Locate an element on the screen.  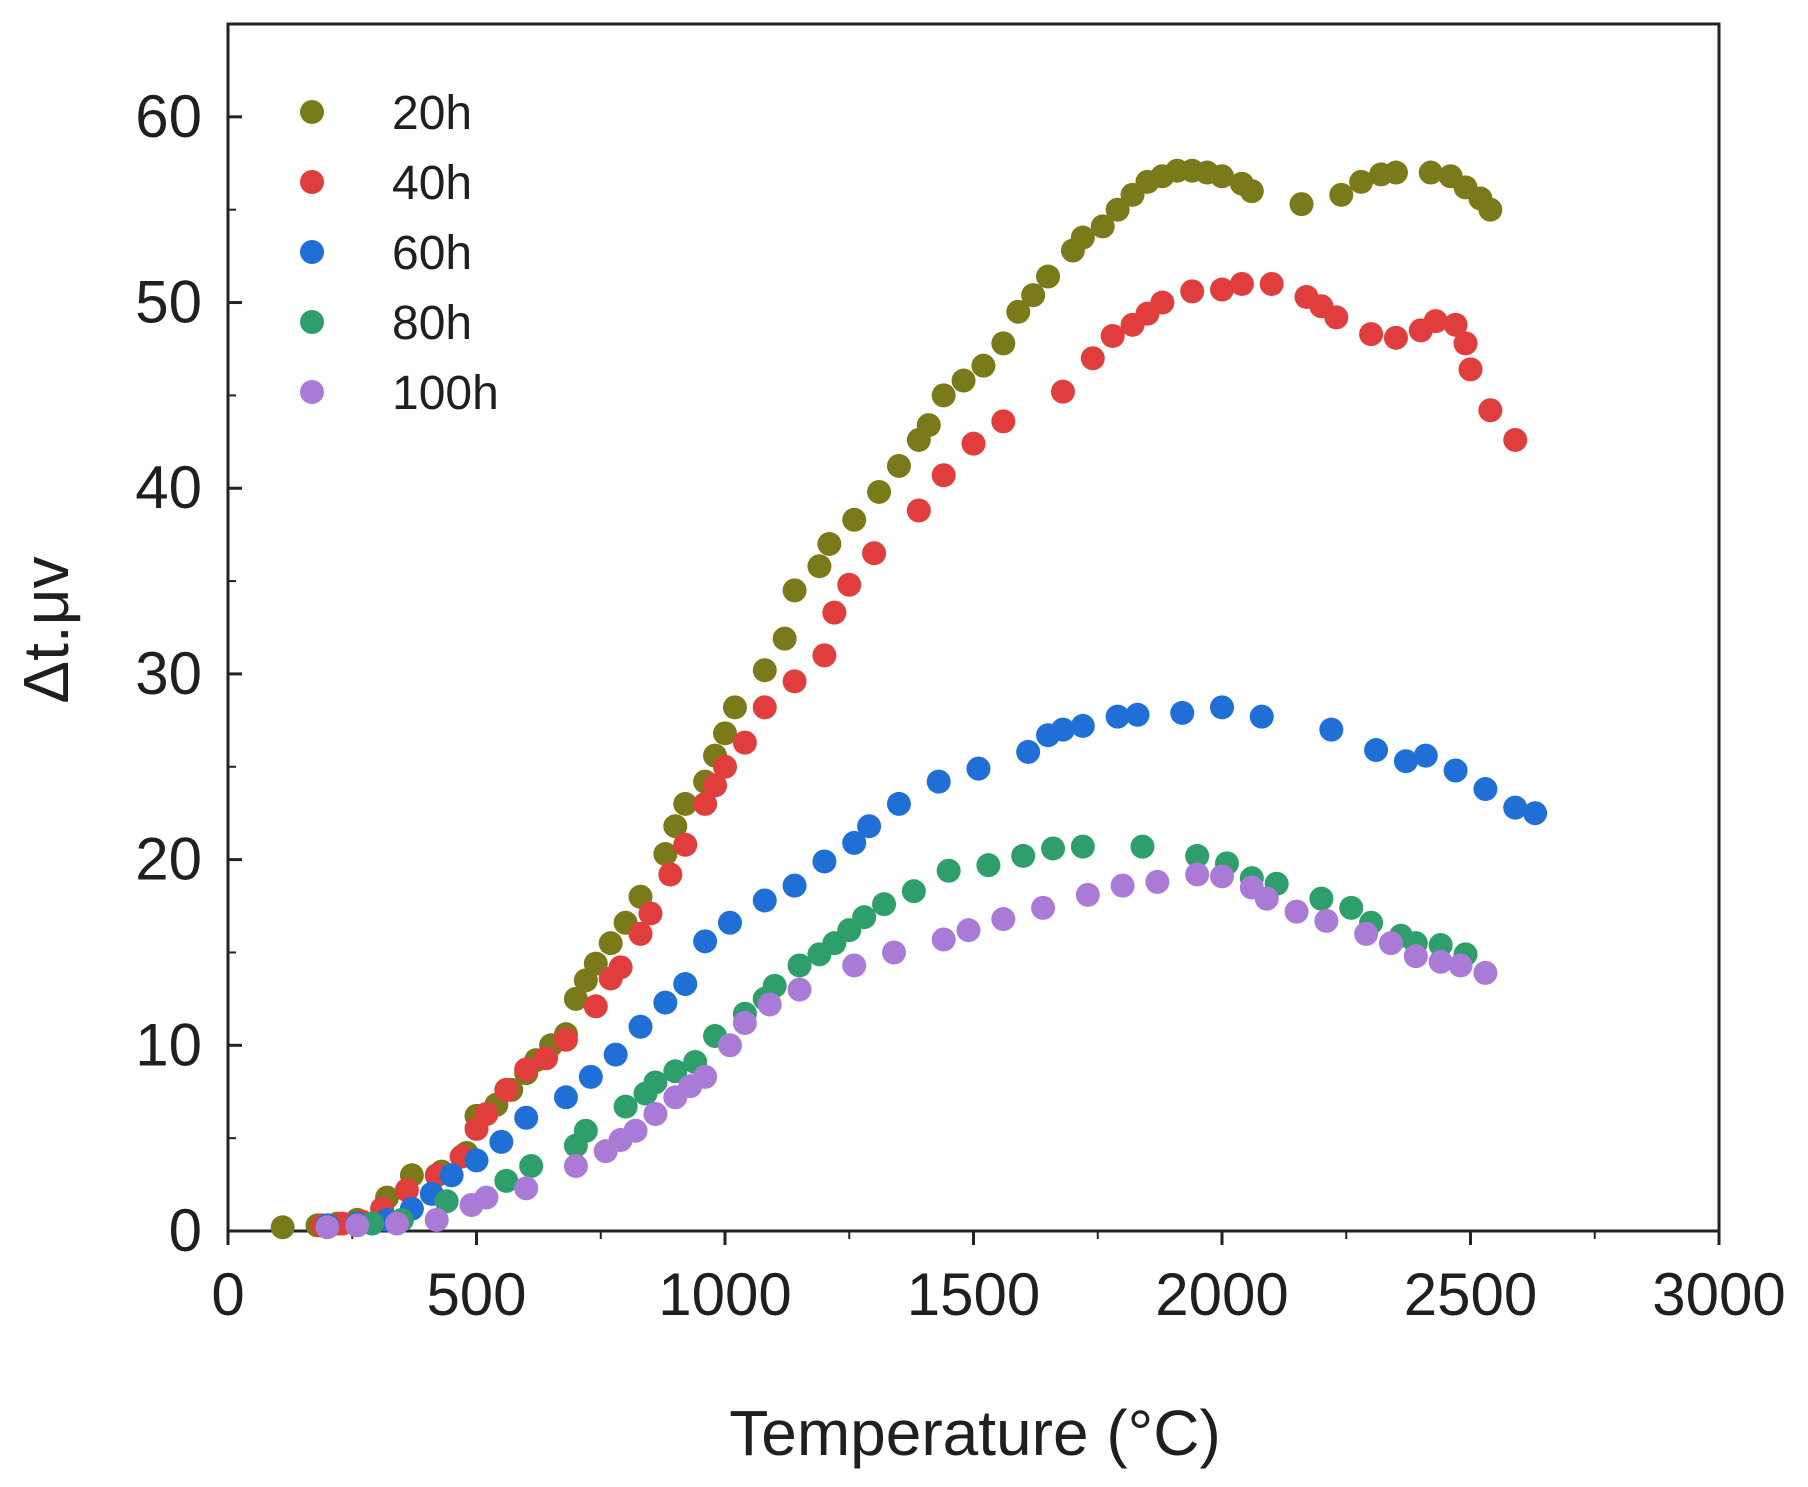
y-axis-ticks: 0 10 20 30 40 50 60 is located at coordinates (188, 673).